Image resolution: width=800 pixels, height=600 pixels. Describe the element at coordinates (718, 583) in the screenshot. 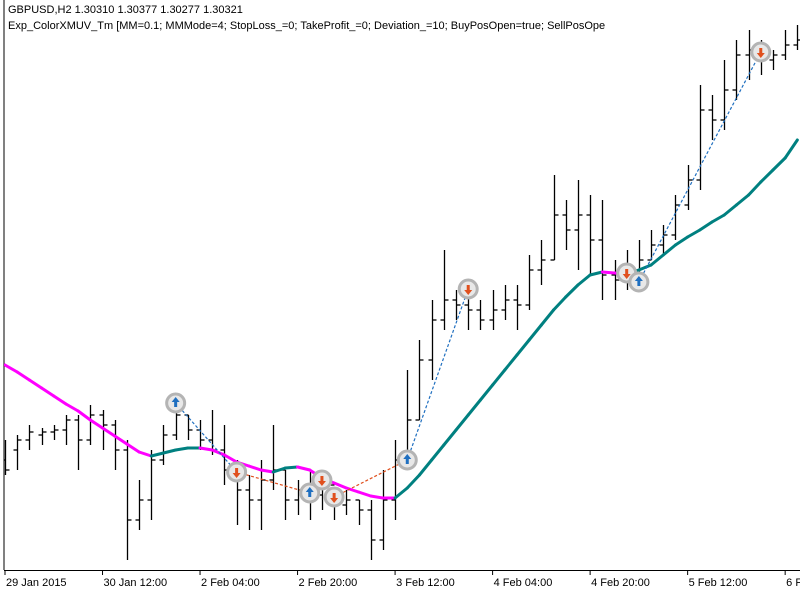

I see `x-tick-label: 5 Feb 12:00` at that location.